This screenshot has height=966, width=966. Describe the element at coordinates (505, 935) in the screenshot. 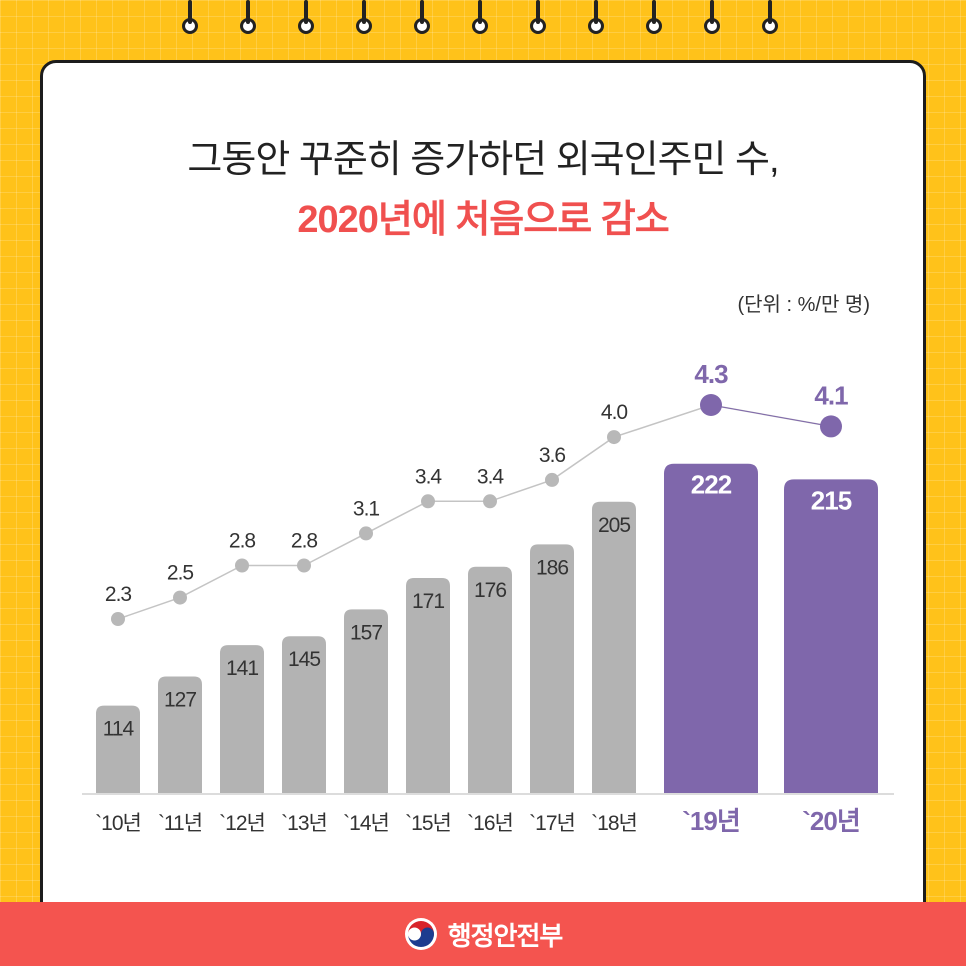

I see `agency-name: 행정안전부` at that location.